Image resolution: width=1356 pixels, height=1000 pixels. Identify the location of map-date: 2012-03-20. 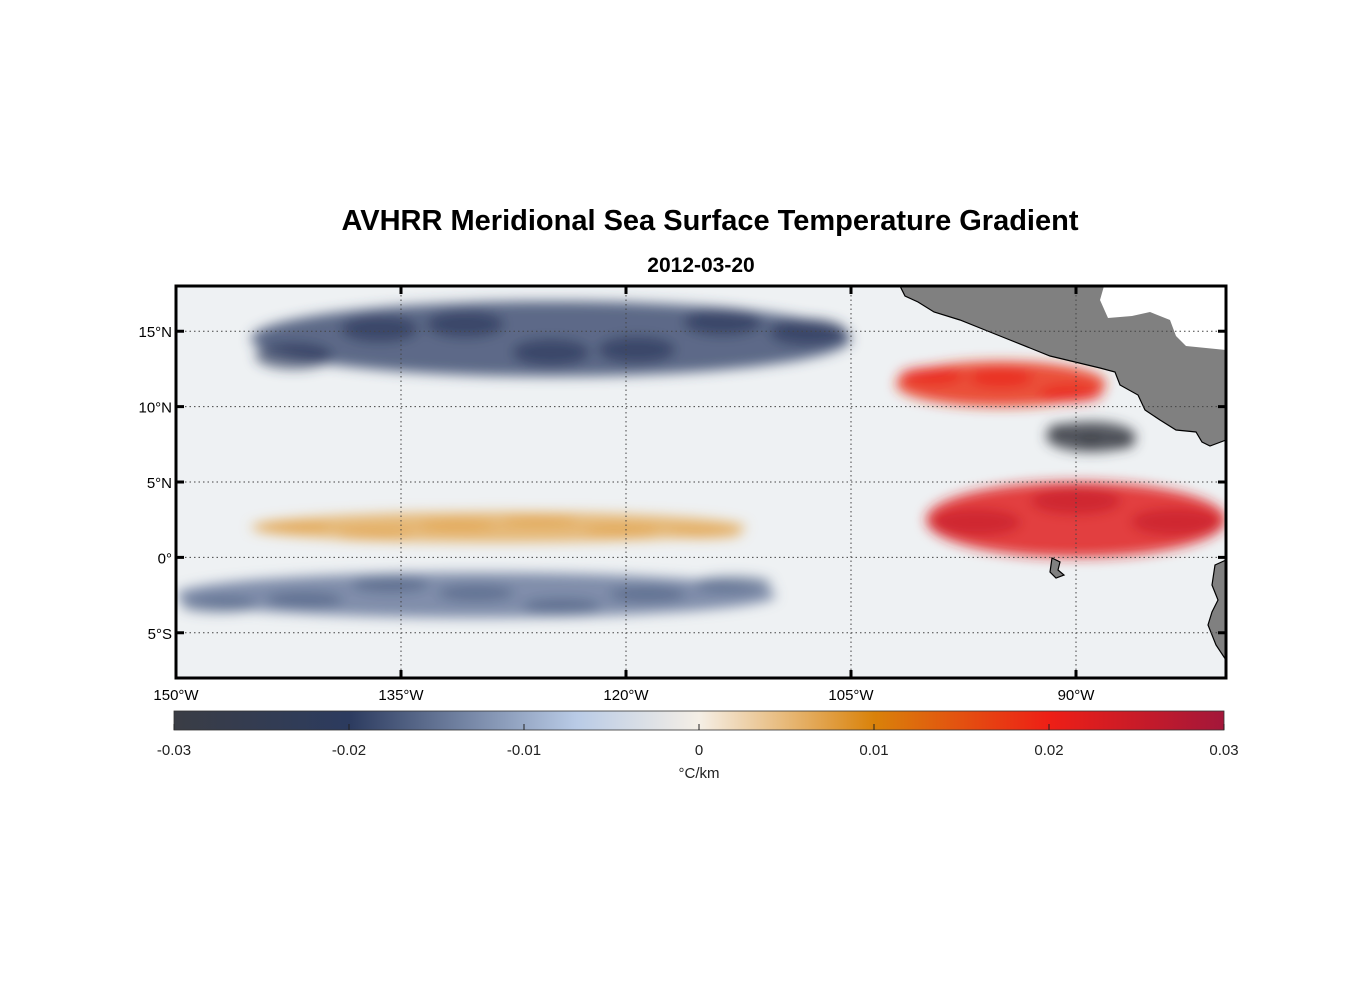
(701, 265).